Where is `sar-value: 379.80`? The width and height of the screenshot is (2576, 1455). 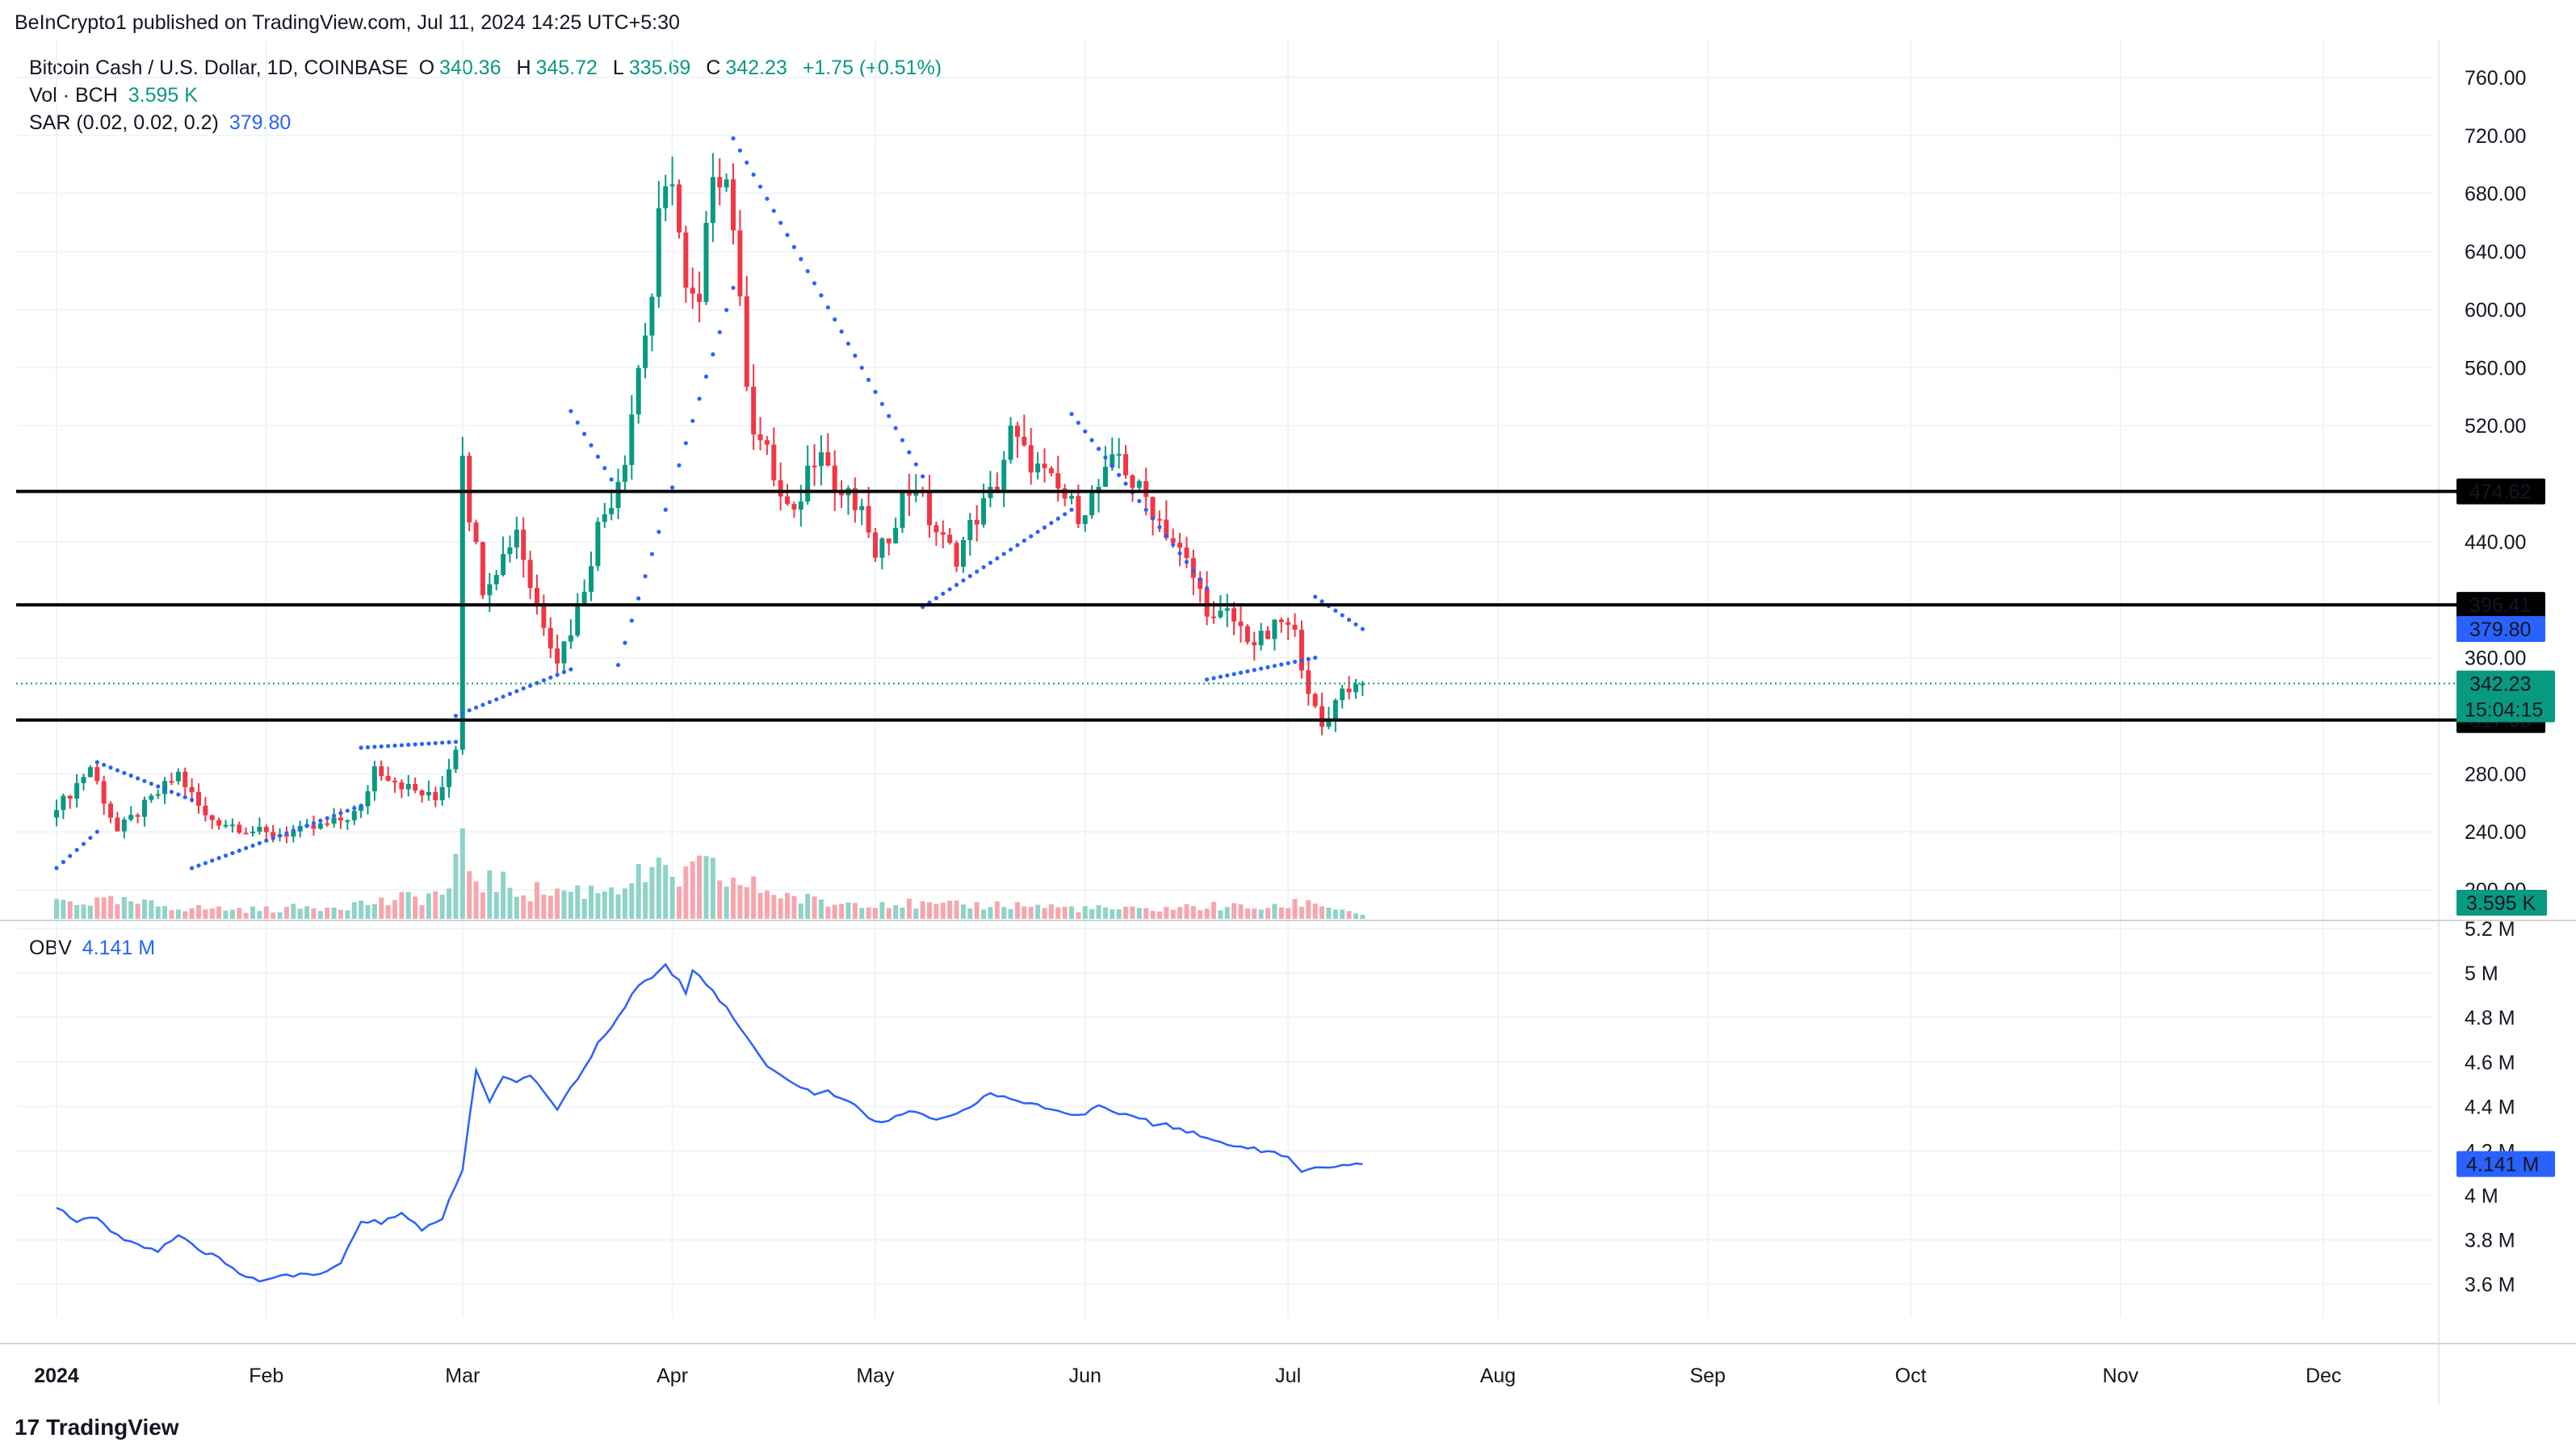
sar-value: 379.80 is located at coordinates (260, 122).